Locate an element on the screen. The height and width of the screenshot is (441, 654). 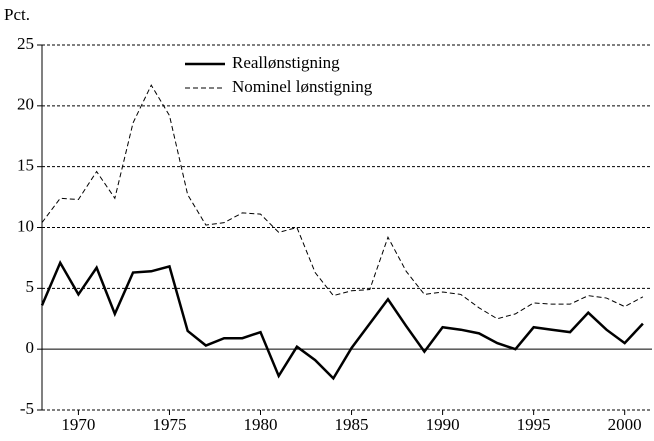
y-tick-label: 10 is located at coordinates (25, 225).